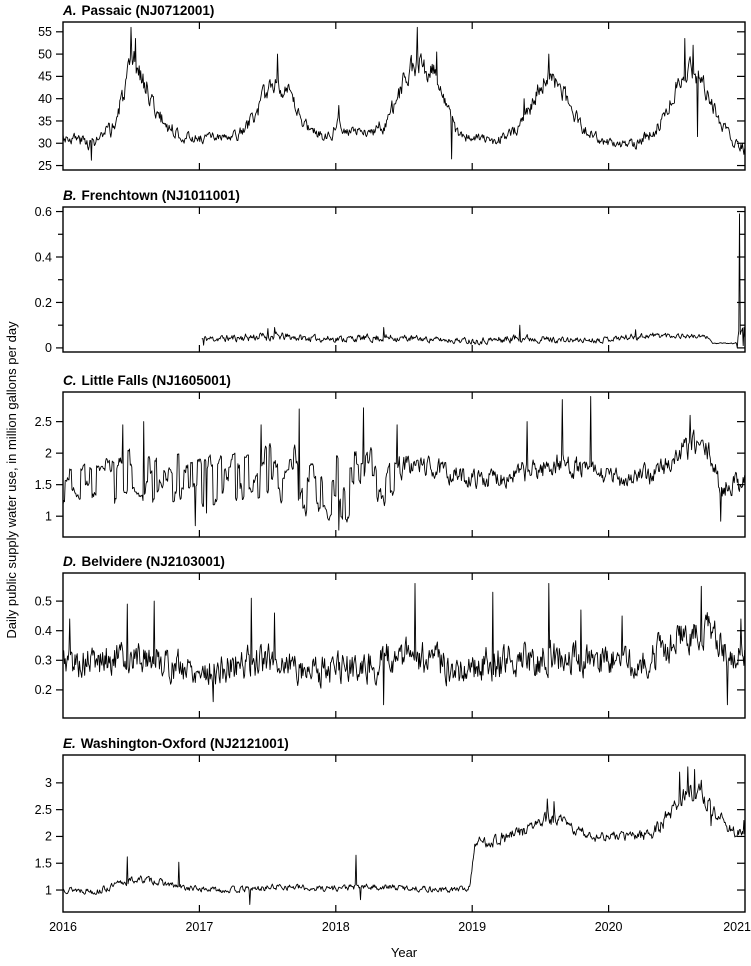 Image resolution: width=751 pixels, height=966 pixels. What do you see at coordinates (45, 144) in the screenshot?
I see `y-tick-label: 30` at bounding box center [45, 144].